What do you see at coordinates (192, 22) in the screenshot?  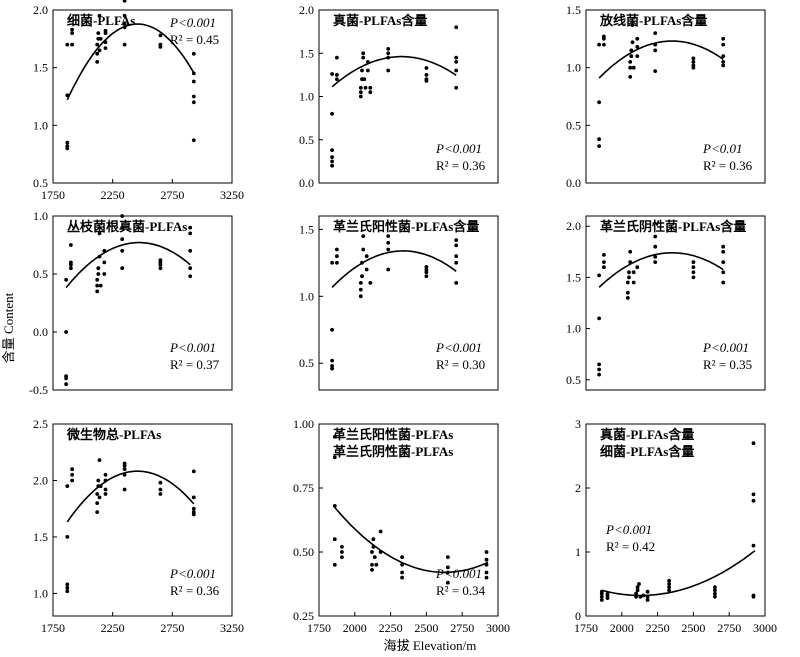 I see `stat-p-value: P<0.001` at bounding box center [192, 22].